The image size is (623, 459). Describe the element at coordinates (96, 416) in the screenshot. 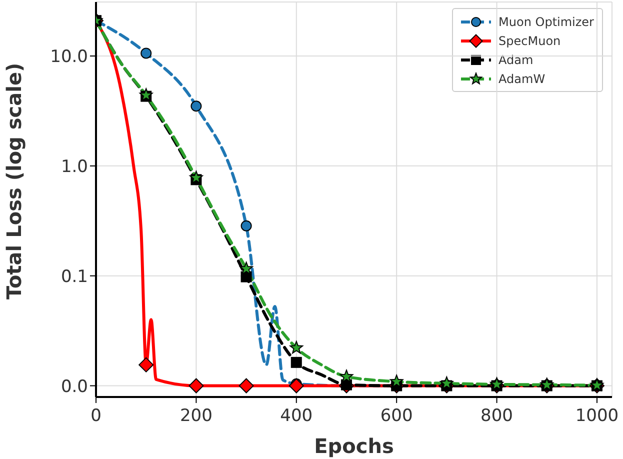

I see `x-tick-label: 0` at that location.